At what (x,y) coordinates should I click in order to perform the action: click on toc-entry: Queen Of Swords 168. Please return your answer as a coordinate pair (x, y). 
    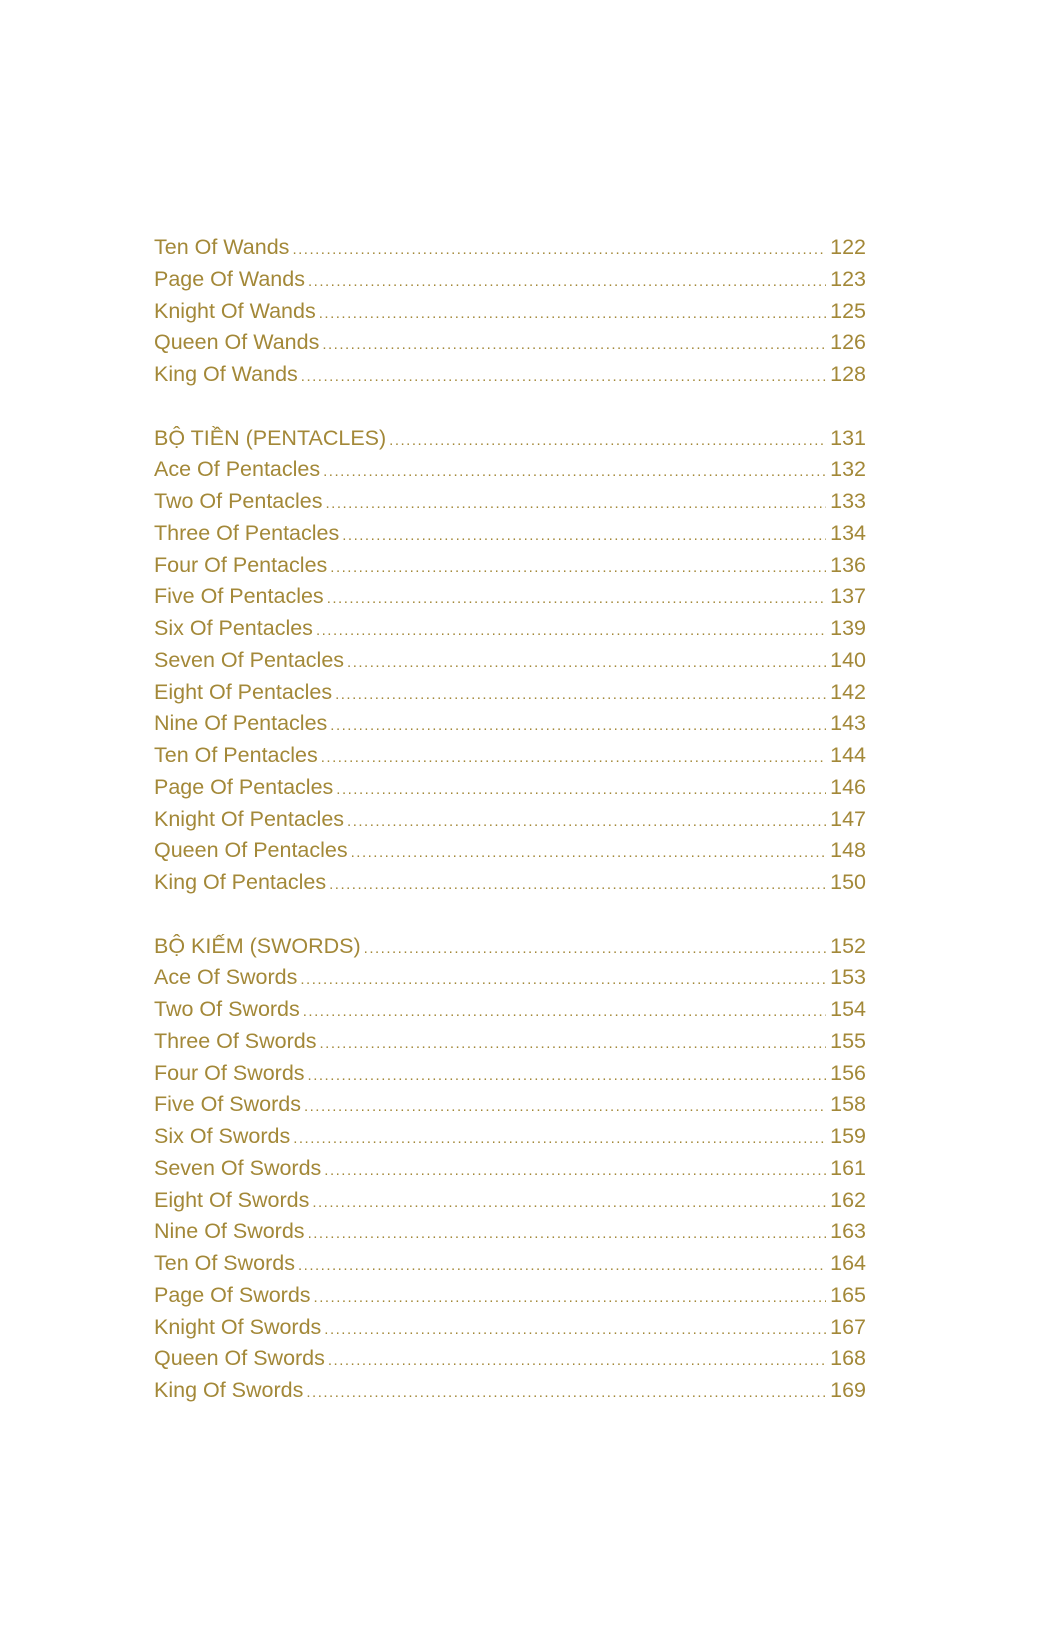
    Looking at the image, I should click on (510, 1359).